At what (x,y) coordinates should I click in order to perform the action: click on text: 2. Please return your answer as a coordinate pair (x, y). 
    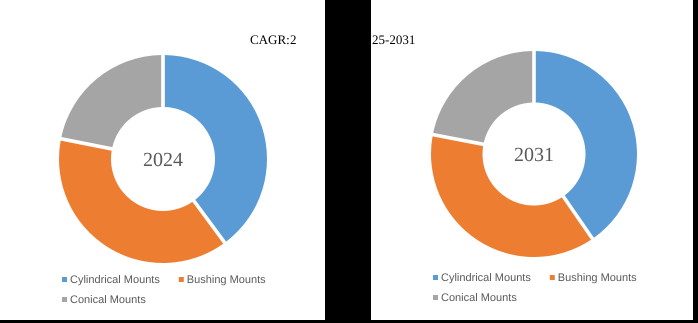
    Looking at the image, I should click on (293, 39).